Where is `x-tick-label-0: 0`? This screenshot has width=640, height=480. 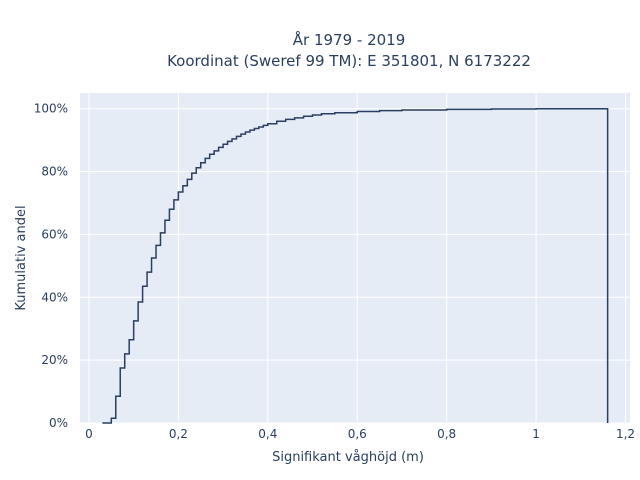 x-tick-label-0: 0 is located at coordinates (89, 434).